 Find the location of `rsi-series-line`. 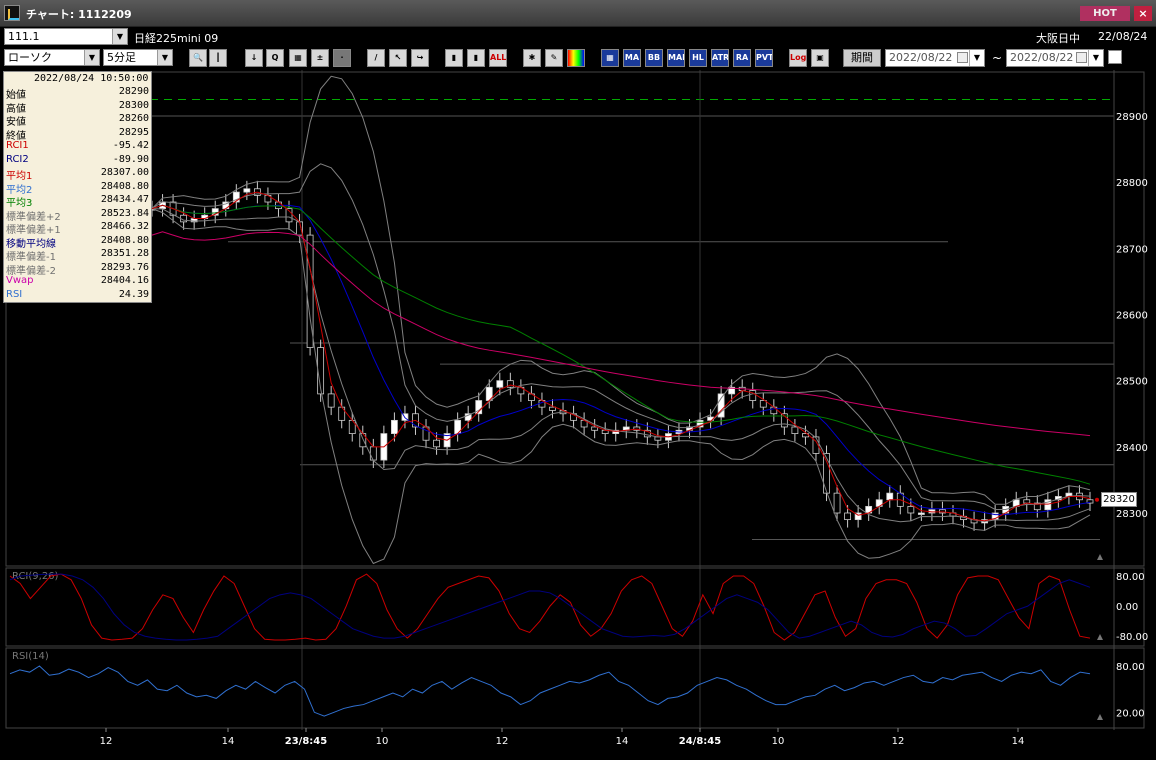

rsi-series-line is located at coordinates (550, 691).